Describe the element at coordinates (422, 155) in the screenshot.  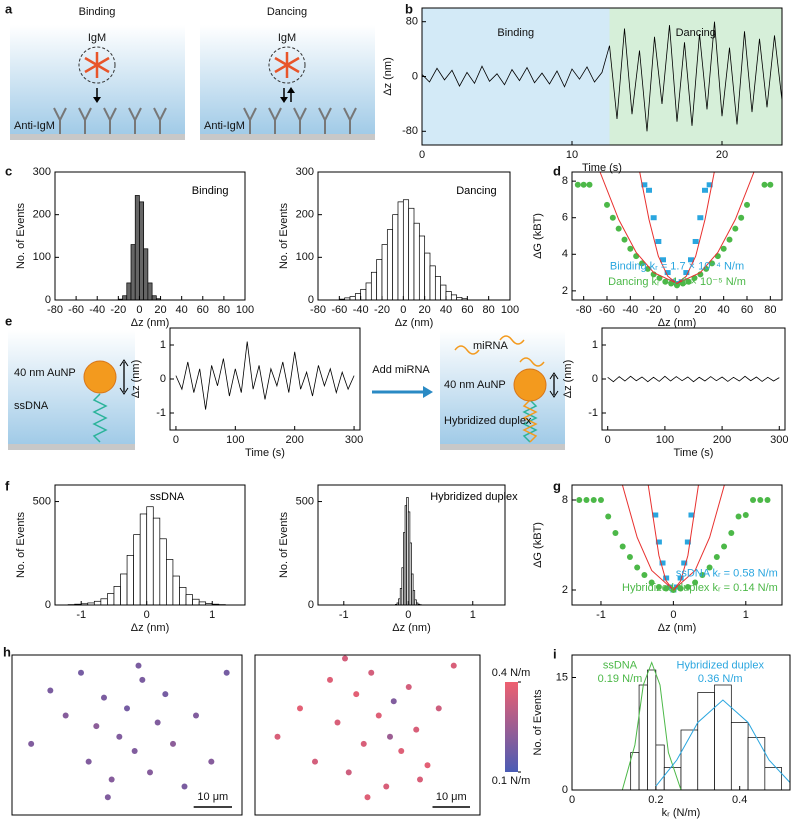
I see `x-tick-label: 0` at that location.